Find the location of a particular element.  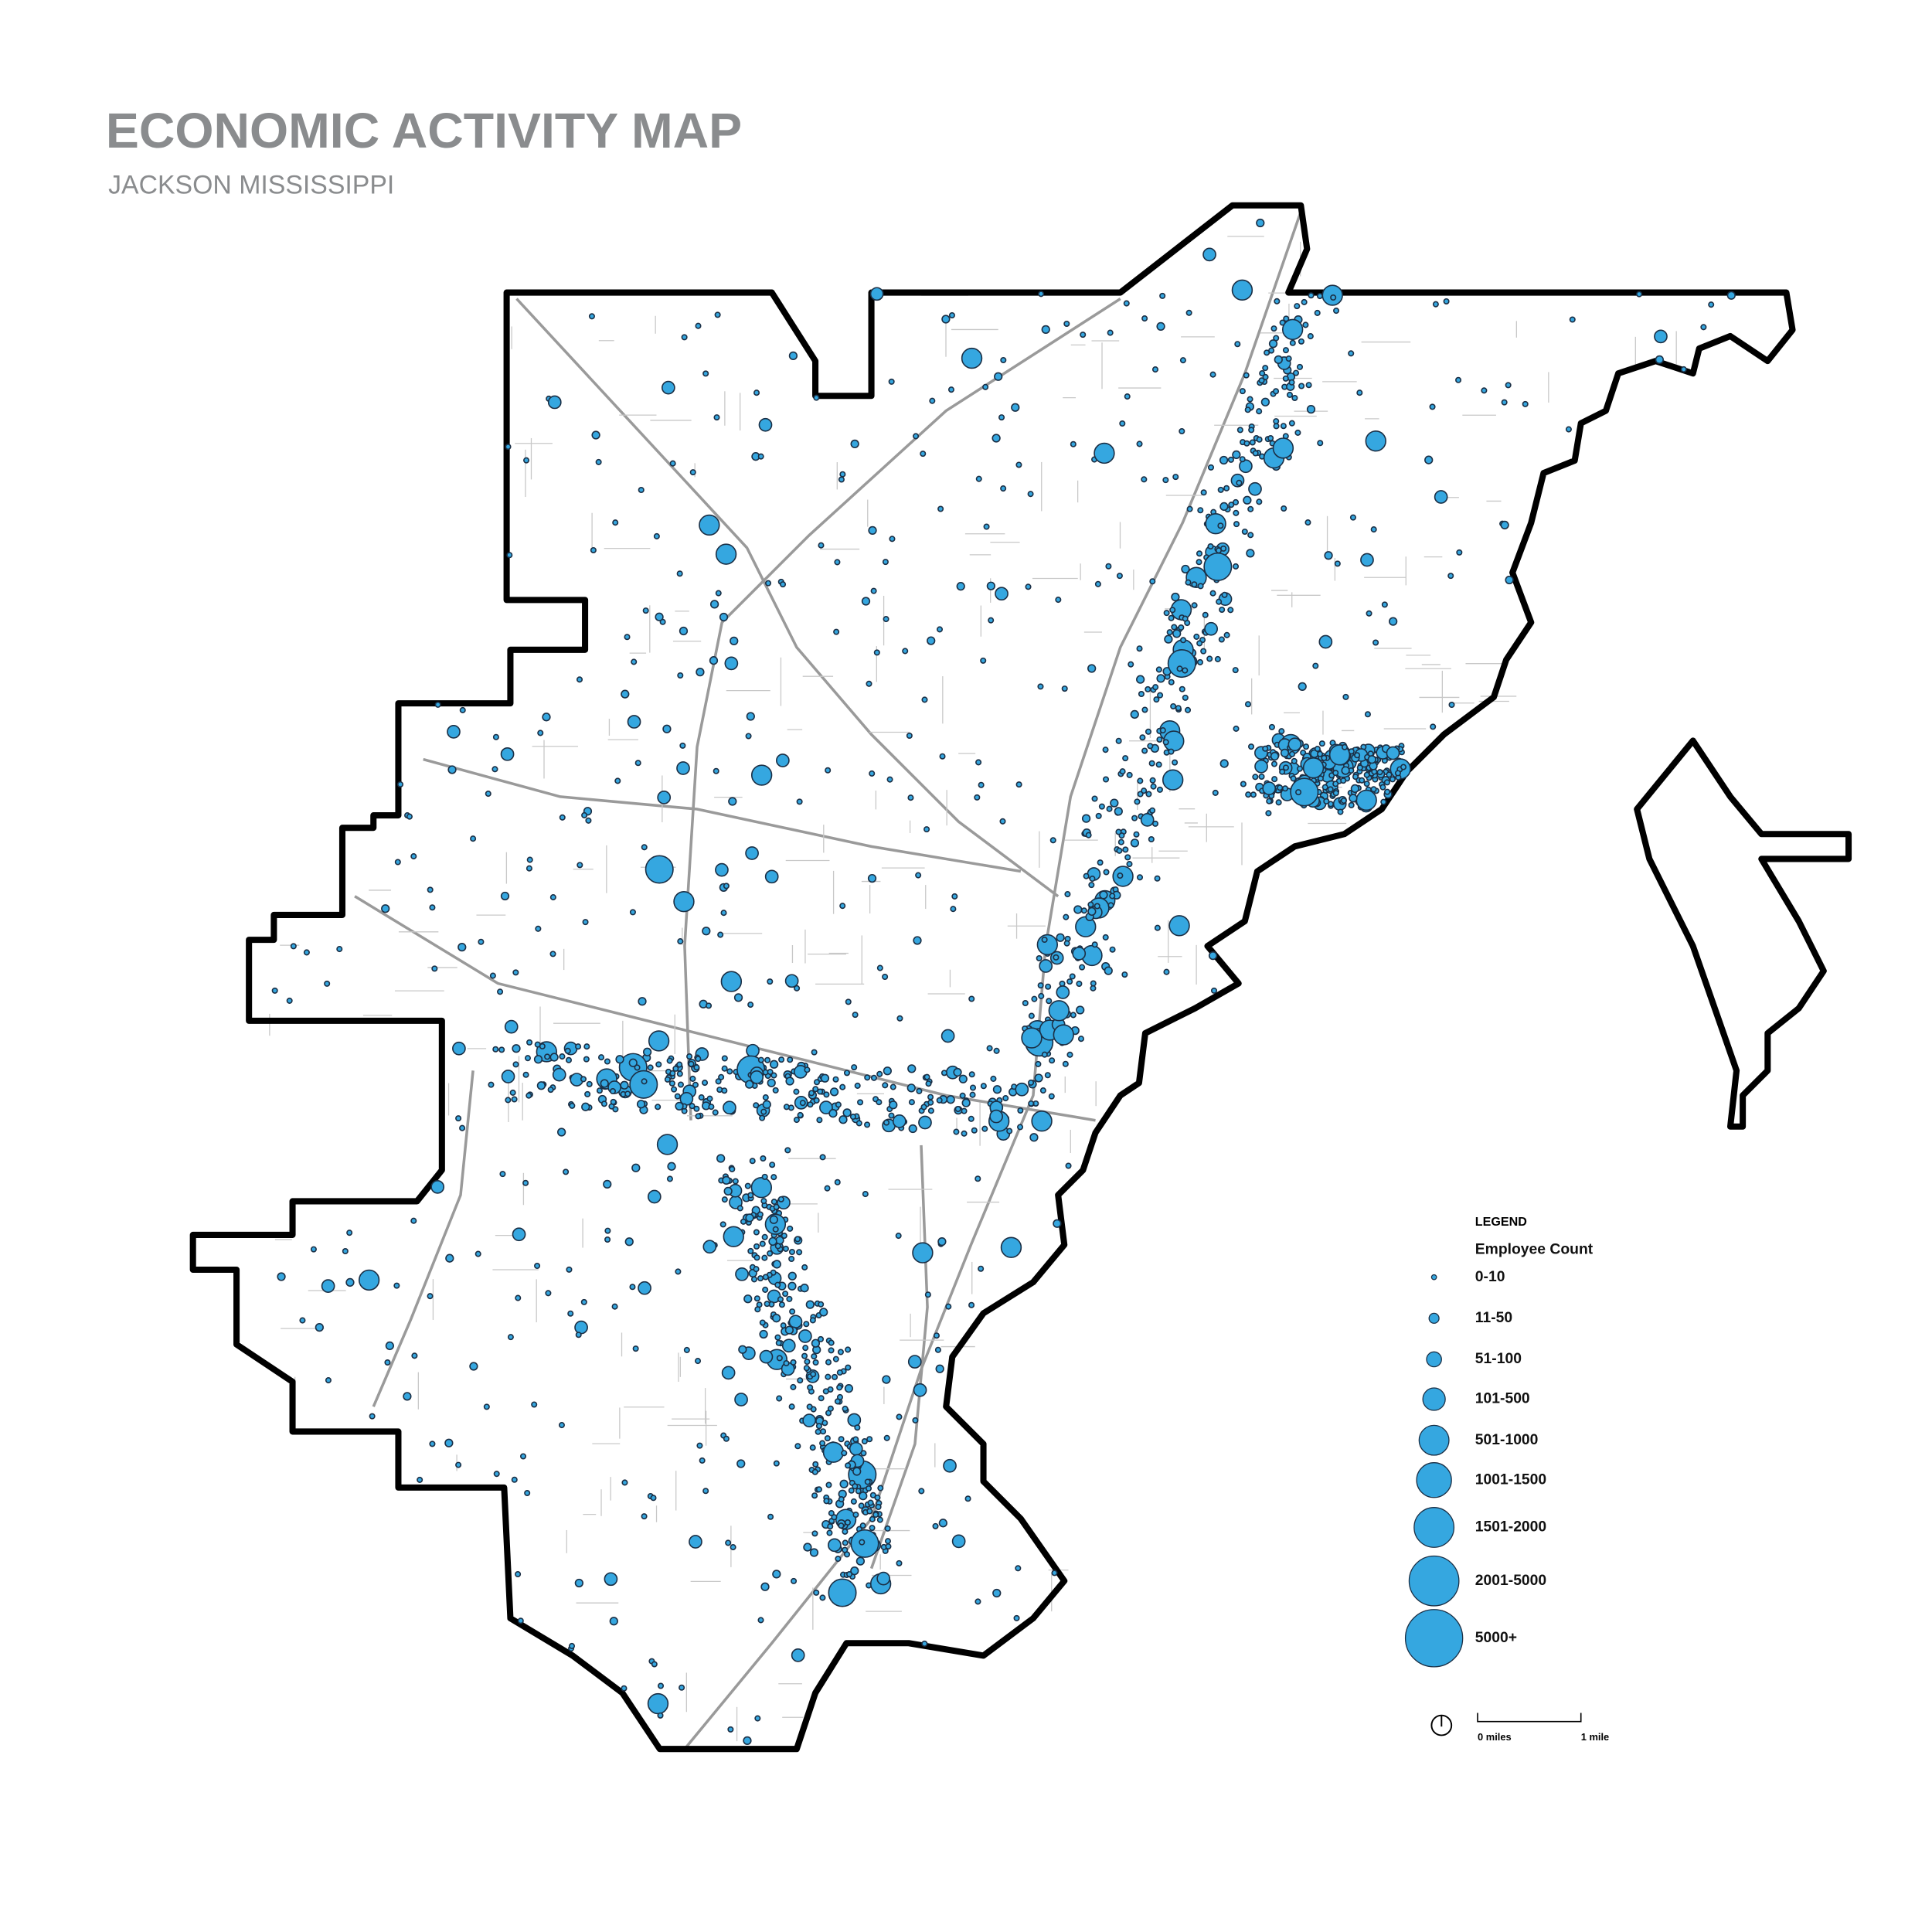

legend-label: 51-100 is located at coordinates (1498, 1359).